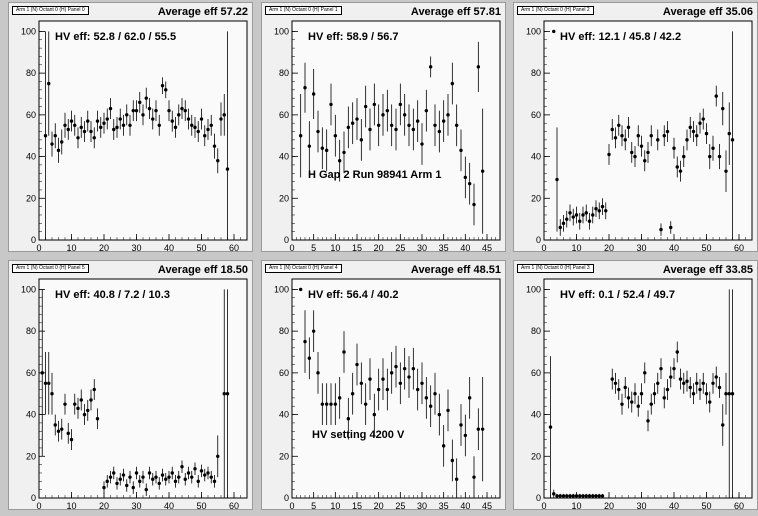 This screenshot has width=758, height=516. I want to click on pad-label: Arm 1 (N) Octant 0 (H) Panel 5, so click(50, 268).